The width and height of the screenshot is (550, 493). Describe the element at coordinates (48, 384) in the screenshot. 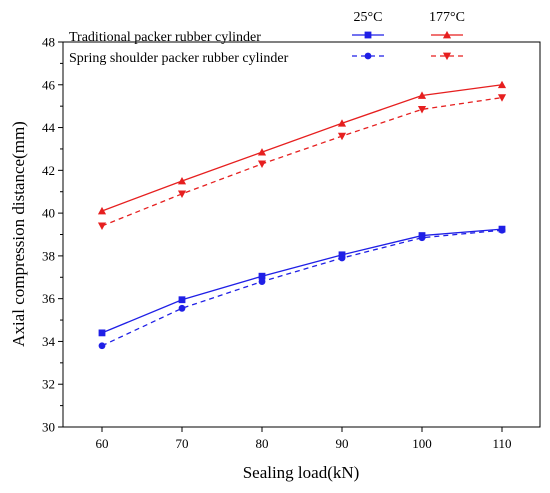

I see `y-tick-label: 32` at that location.